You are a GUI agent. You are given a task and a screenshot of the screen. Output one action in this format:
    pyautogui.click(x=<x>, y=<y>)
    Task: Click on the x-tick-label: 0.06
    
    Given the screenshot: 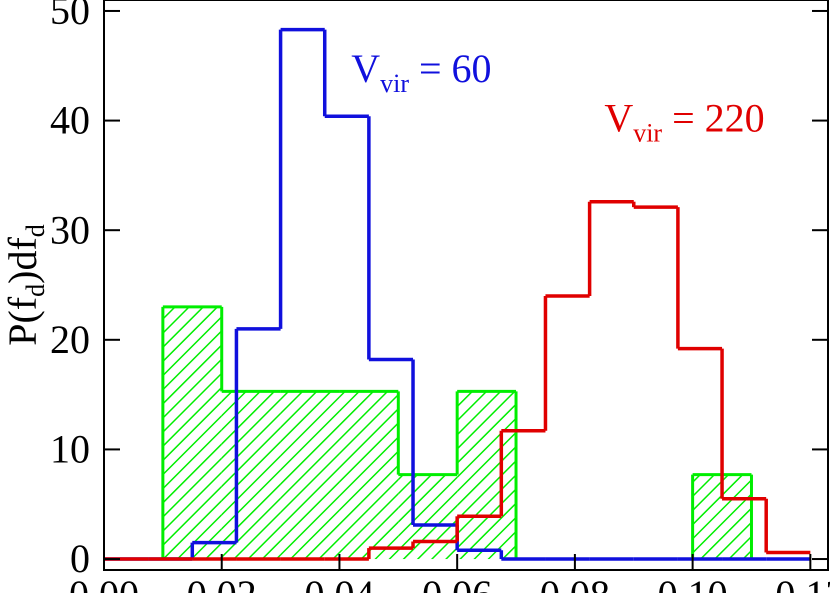 What is the action you would take?
    pyautogui.click(x=457, y=582)
    